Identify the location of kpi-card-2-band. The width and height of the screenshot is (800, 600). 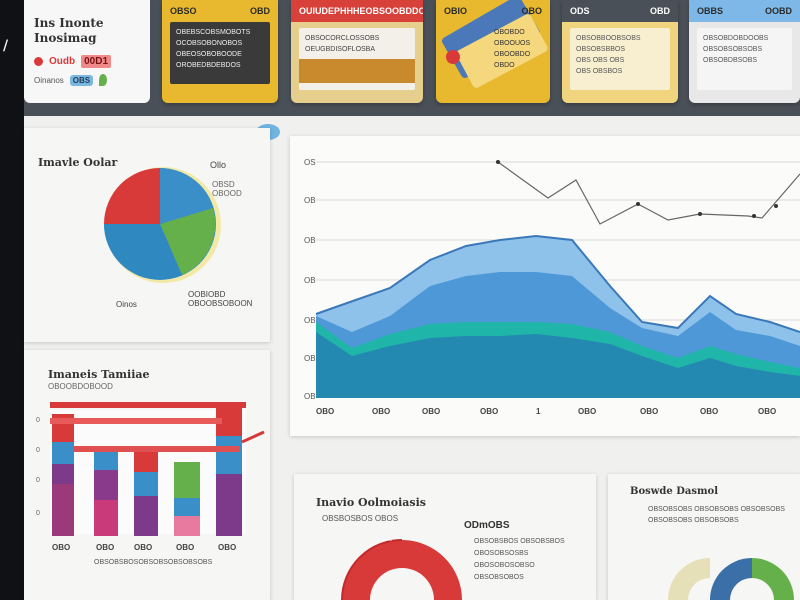
(357, 71).